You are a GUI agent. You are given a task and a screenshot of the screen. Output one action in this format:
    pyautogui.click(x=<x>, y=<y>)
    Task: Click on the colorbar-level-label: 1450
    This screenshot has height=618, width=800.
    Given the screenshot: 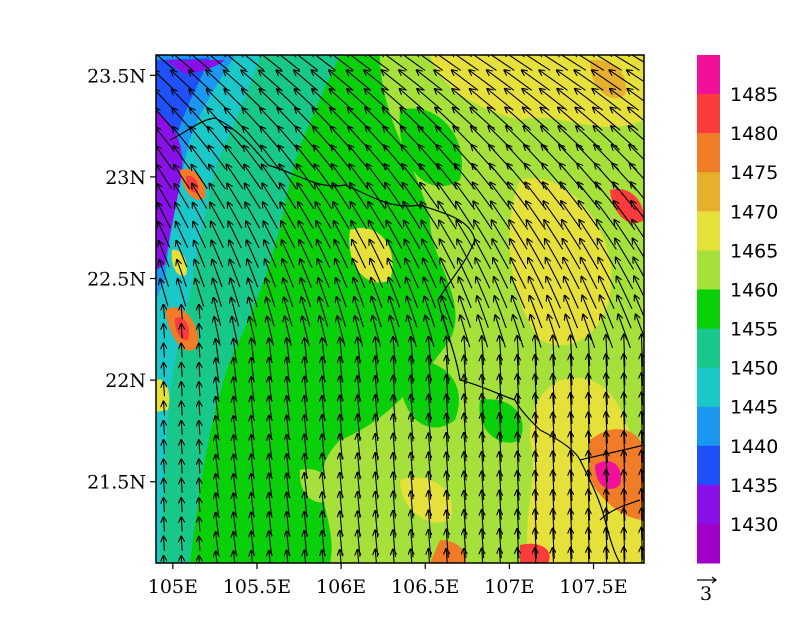 What is the action you would take?
    pyautogui.click(x=754, y=369)
    